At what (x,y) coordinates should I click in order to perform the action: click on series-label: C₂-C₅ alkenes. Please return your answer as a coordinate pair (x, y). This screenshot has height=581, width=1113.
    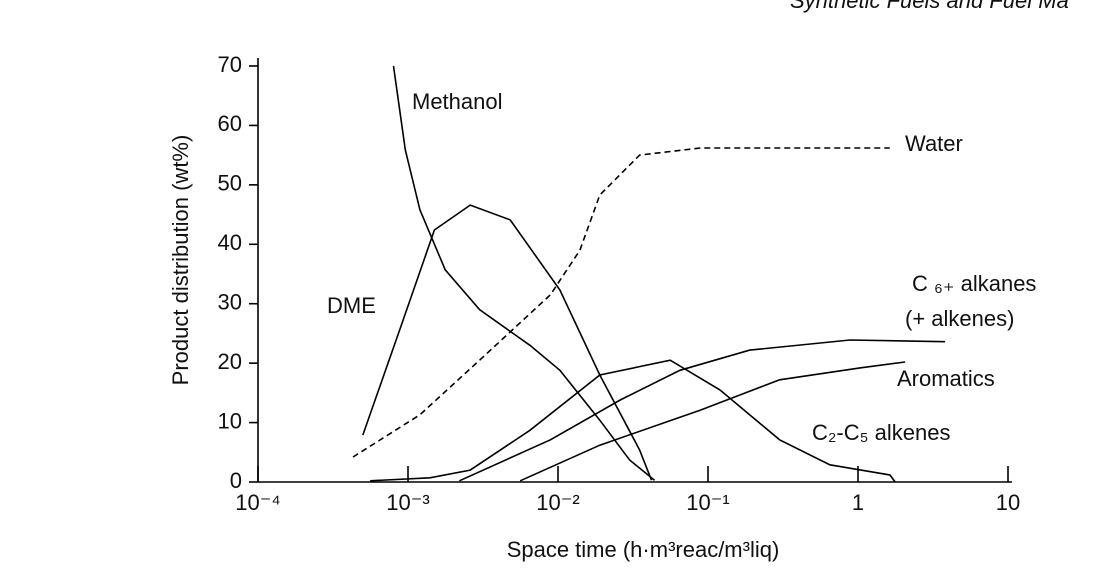
    Looking at the image, I should click on (881, 432).